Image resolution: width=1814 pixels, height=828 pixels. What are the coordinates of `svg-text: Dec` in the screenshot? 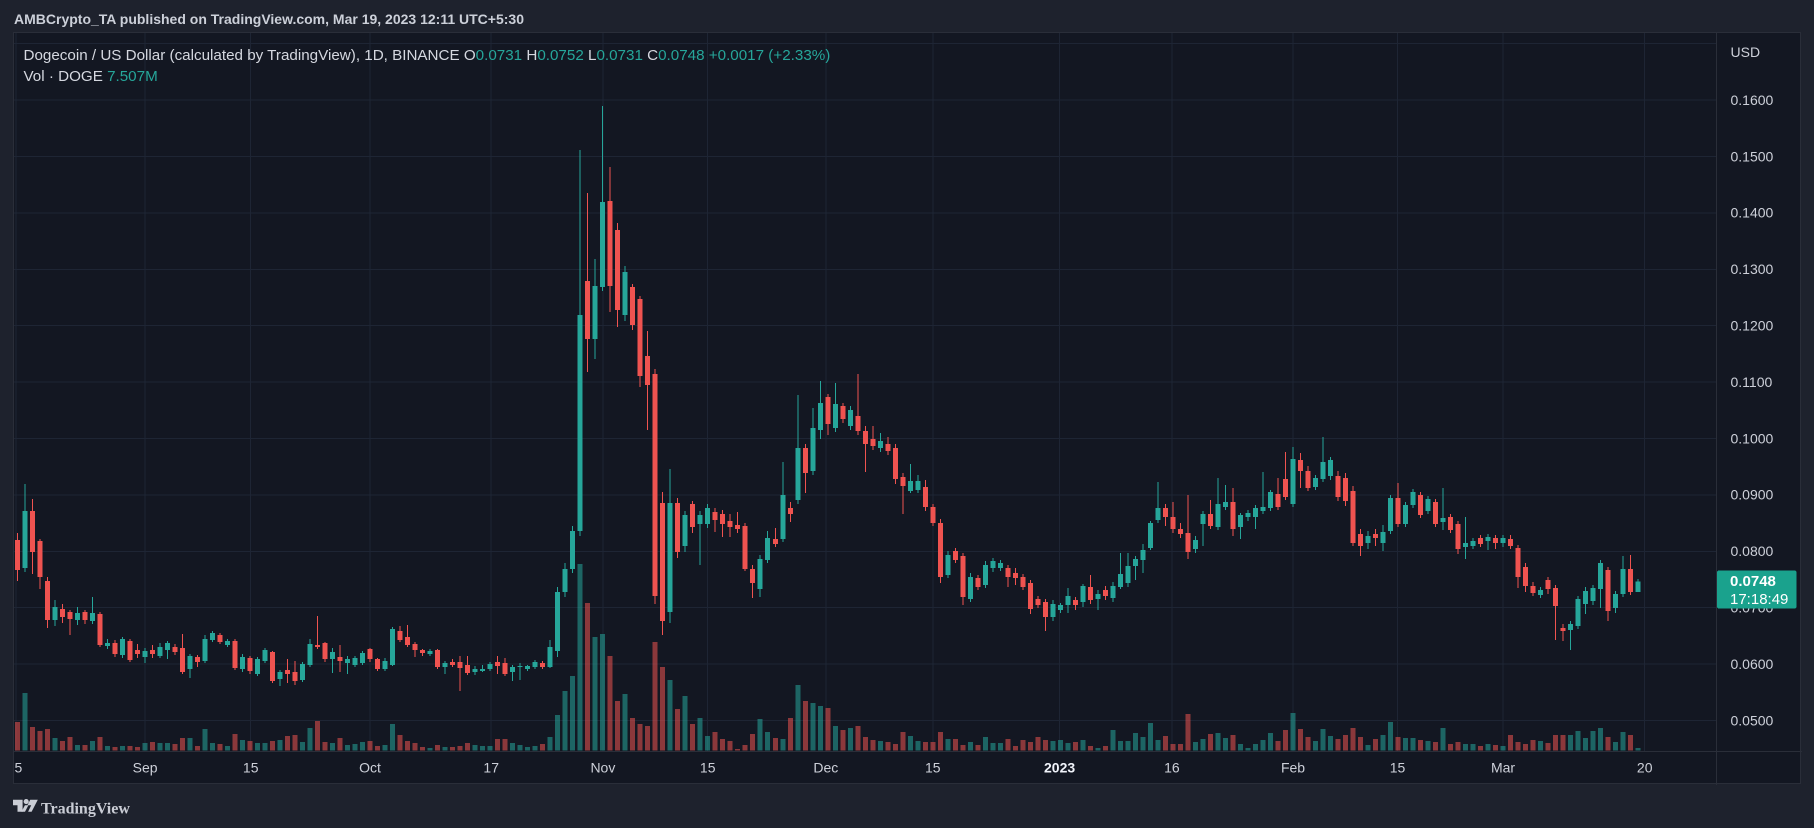 It's located at (825, 768).